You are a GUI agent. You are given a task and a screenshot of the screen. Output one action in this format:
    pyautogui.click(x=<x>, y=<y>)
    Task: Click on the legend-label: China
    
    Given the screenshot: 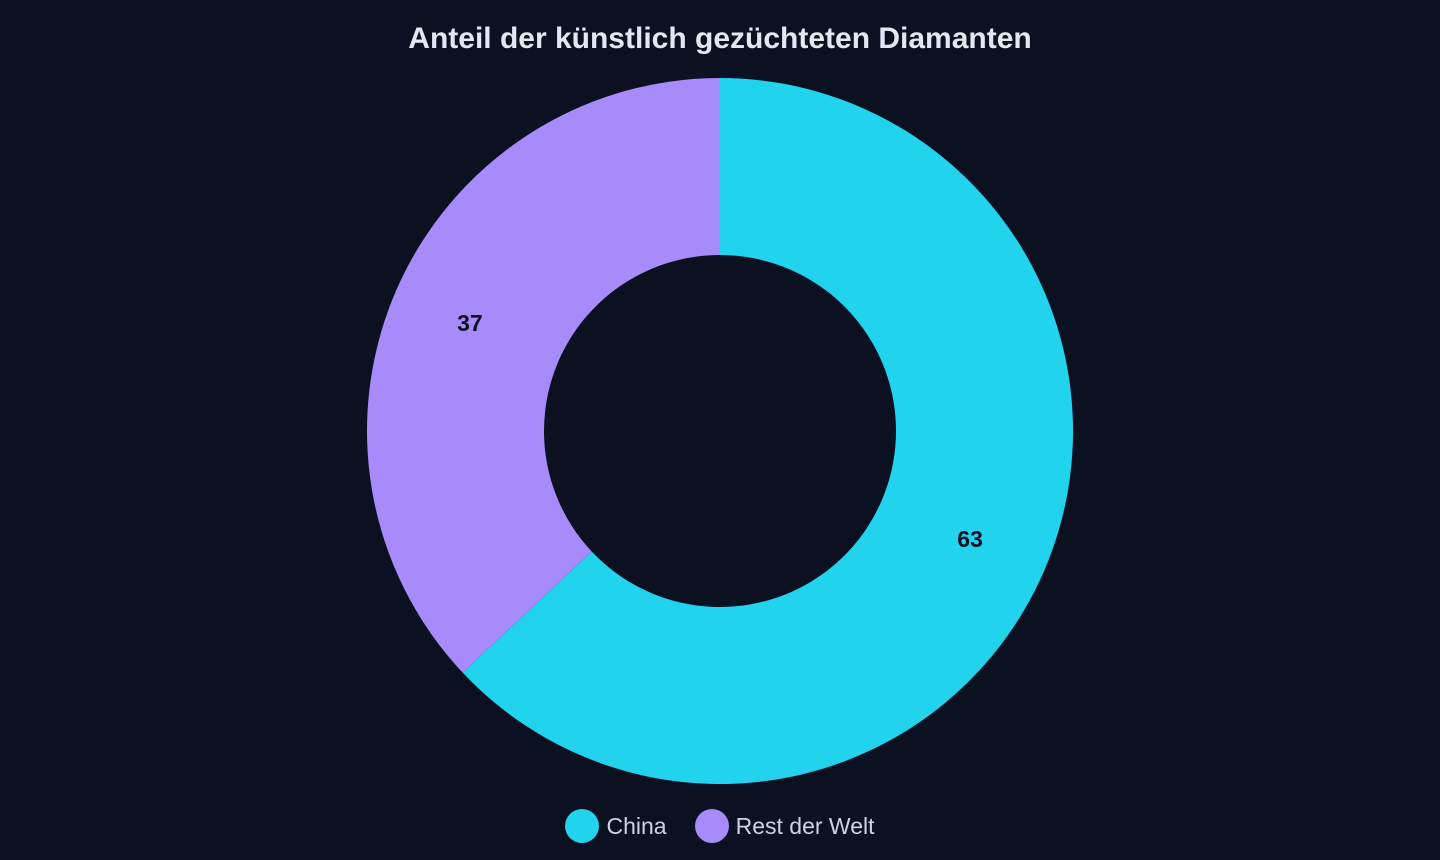 What is the action you would take?
    pyautogui.click(x=636, y=825)
    